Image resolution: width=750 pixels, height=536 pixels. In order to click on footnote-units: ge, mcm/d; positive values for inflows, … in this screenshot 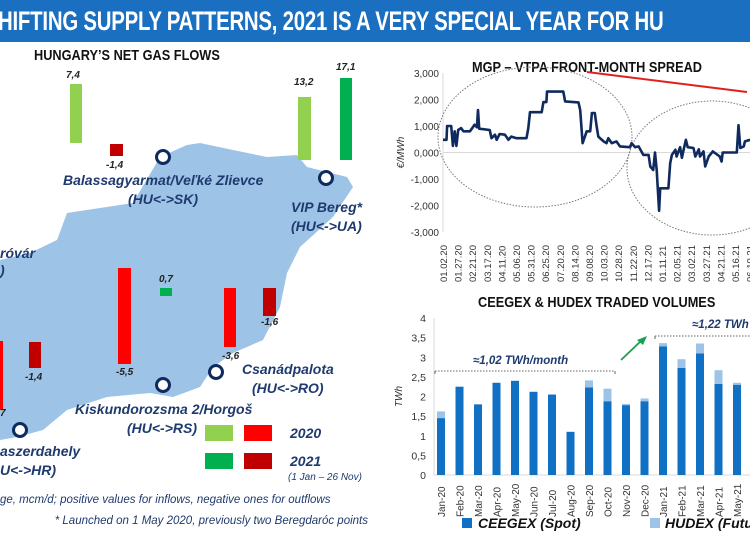, I will do `click(165, 500)`.